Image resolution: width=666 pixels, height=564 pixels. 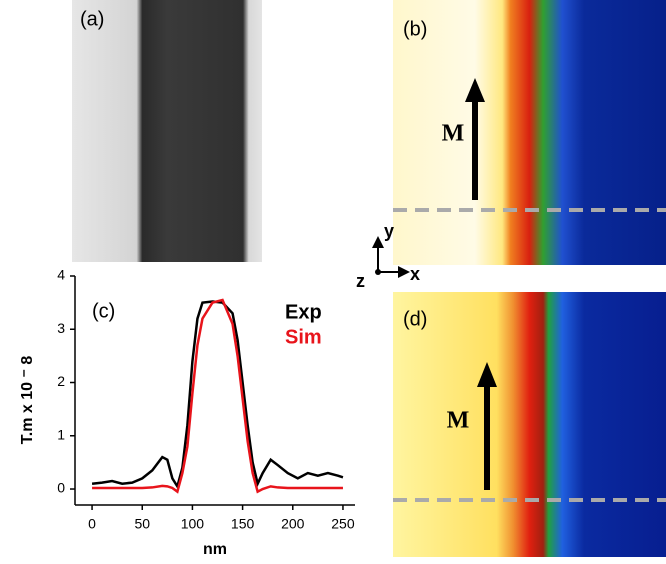 I want to click on x-axis-label: nm, so click(x=215, y=549).